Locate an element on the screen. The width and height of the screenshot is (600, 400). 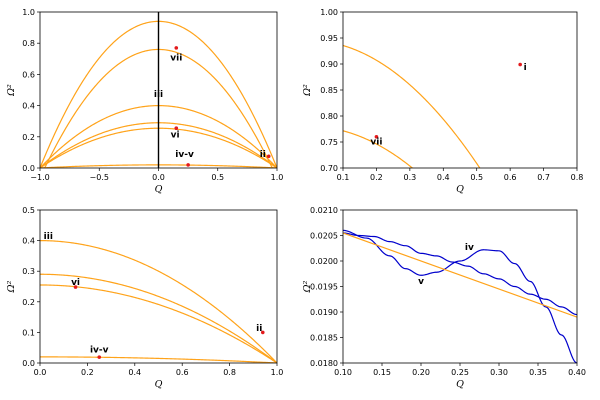
orange-curve-band-i is located at coordinates (412, 106).